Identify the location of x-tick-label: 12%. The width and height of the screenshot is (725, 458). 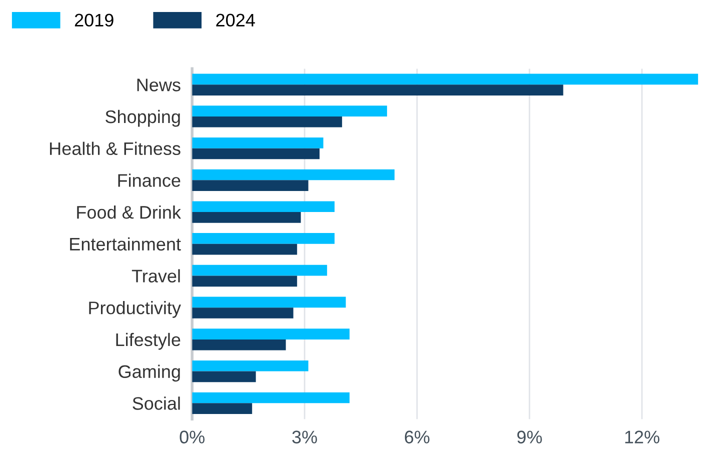
(642, 437).